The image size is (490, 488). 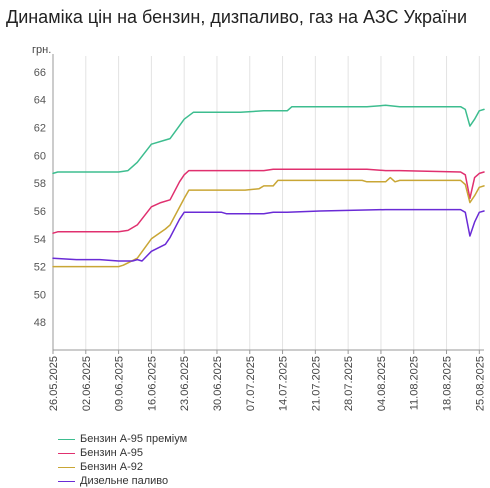 What do you see at coordinates (54, 383) in the screenshot?
I see `x-tick-label: 26.05.2025` at bounding box center [54, 383].